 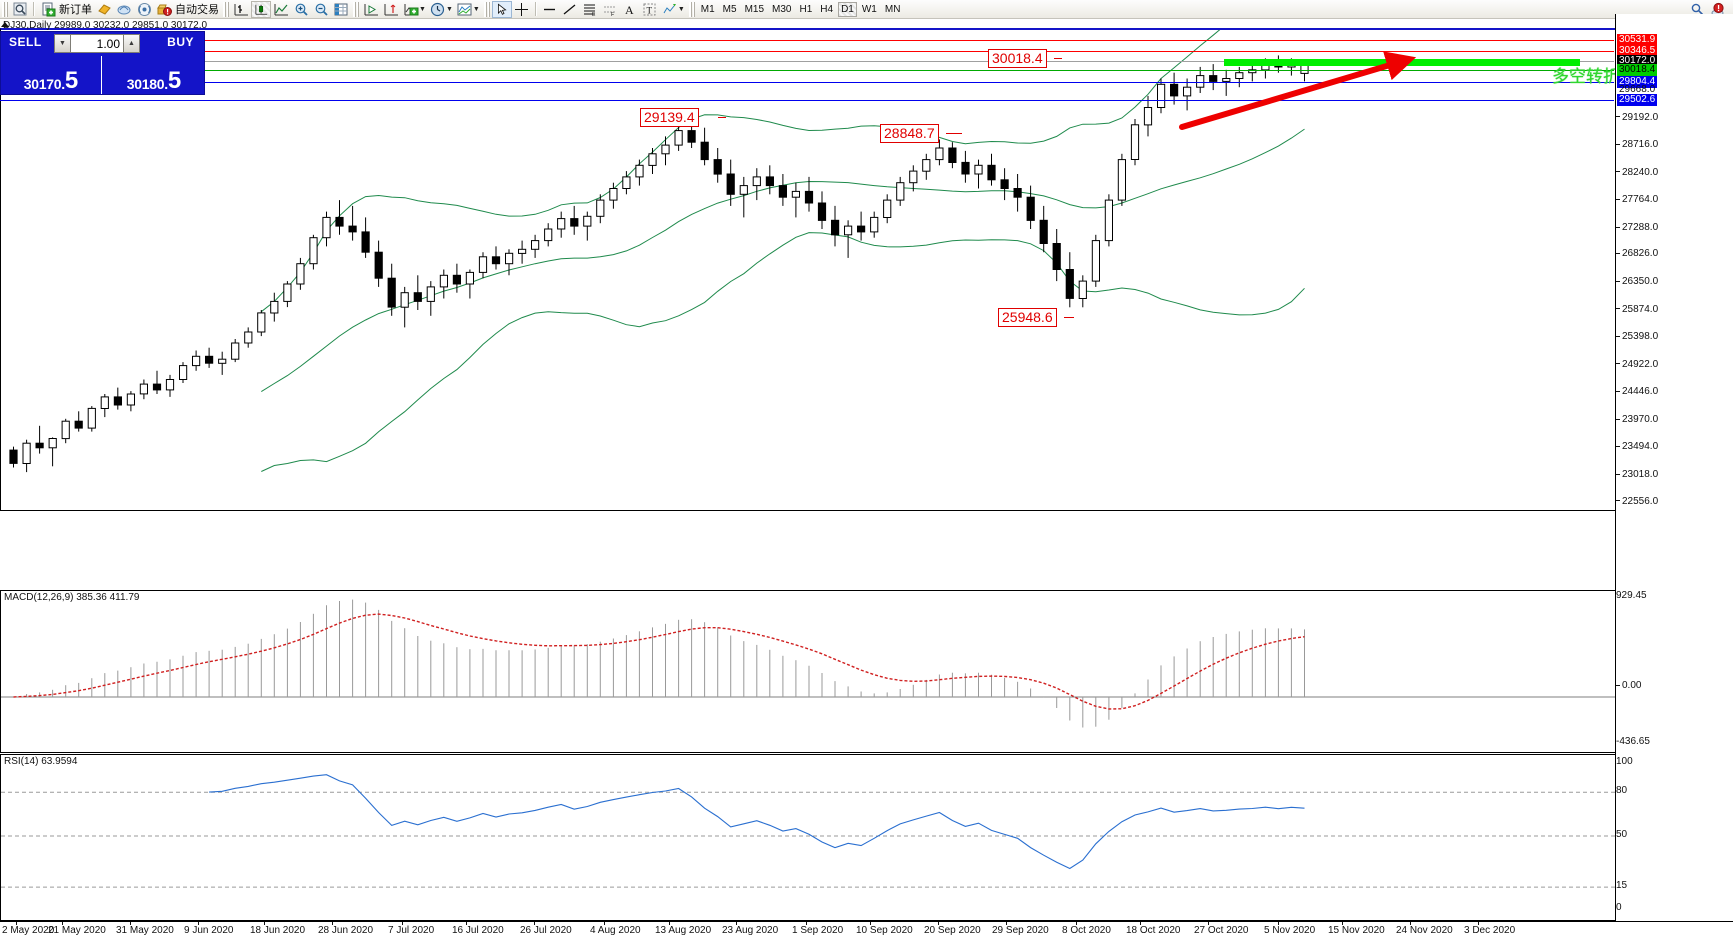 I want to click on volume-stepper: ▼ 1.00 ▲, so click(x=97, y=43).